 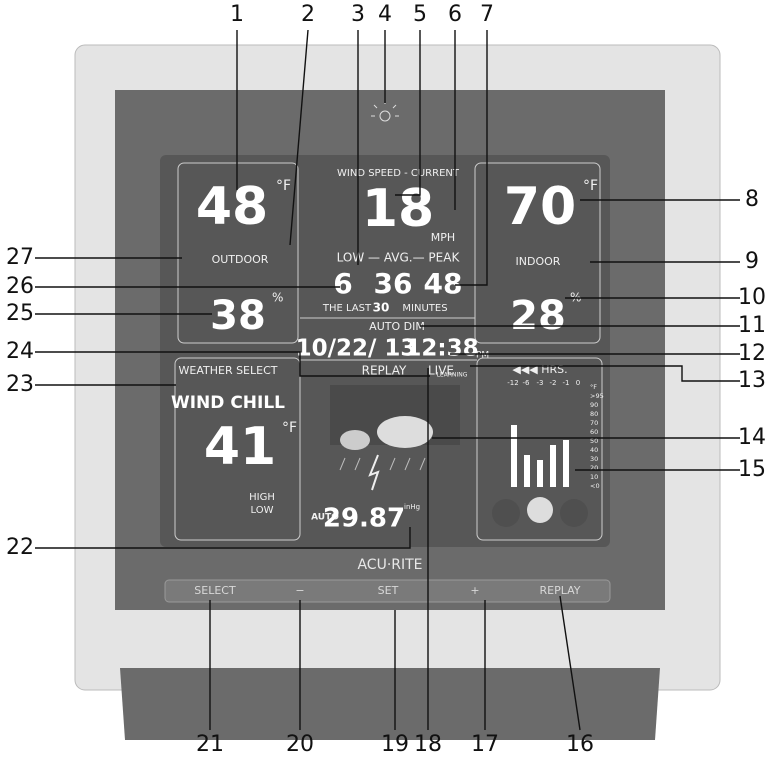 I want to click on callout-number: 11, so click(x=752, y=325).